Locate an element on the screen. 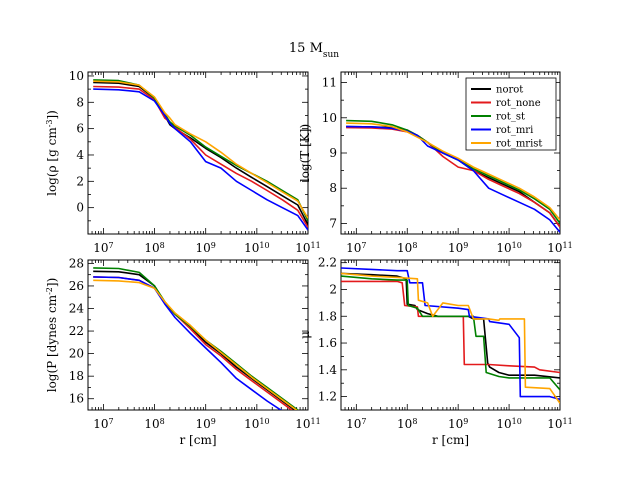 This screenshot has height=485, width=628. legend-label-rot_none: rot_none is located at coordinates (518, 103).